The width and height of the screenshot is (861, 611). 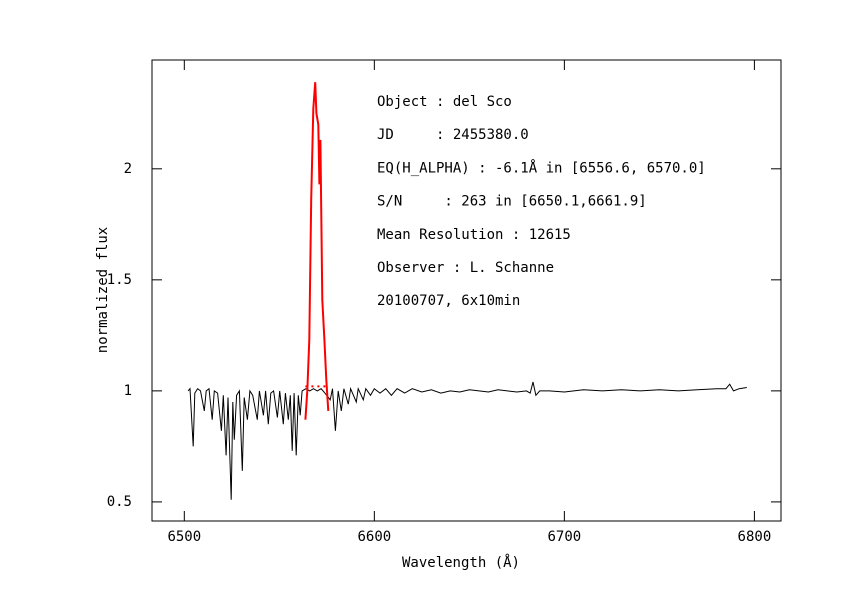 What do you see at coordinates (565, 537) in the screenshot?
I see `x-tick-label: 6700` at bounding box center [565, 537].